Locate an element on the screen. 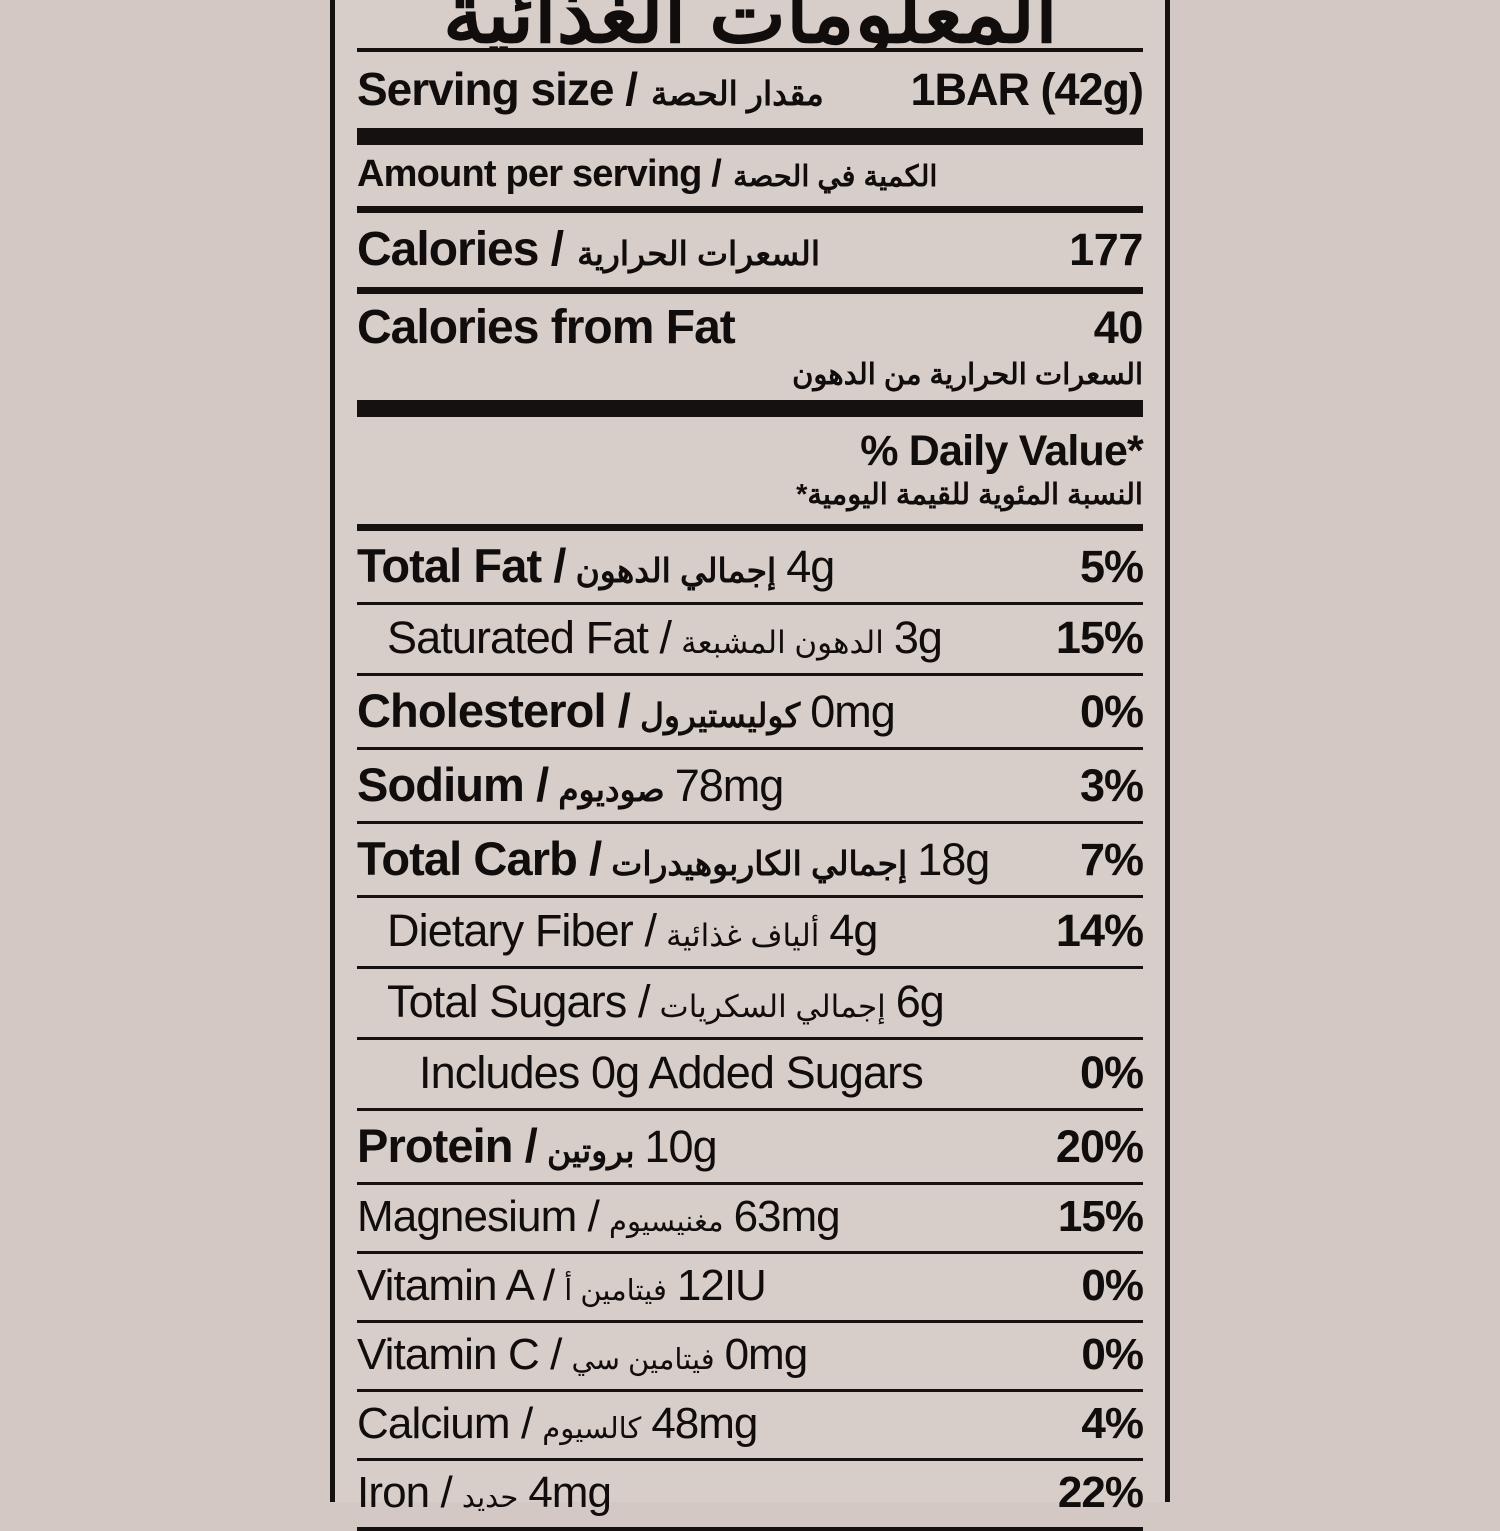 This screenshot has height=1531, width=1500. amount-per-serving-label-en: Amount per serving / is located at coordinates (539, 174).